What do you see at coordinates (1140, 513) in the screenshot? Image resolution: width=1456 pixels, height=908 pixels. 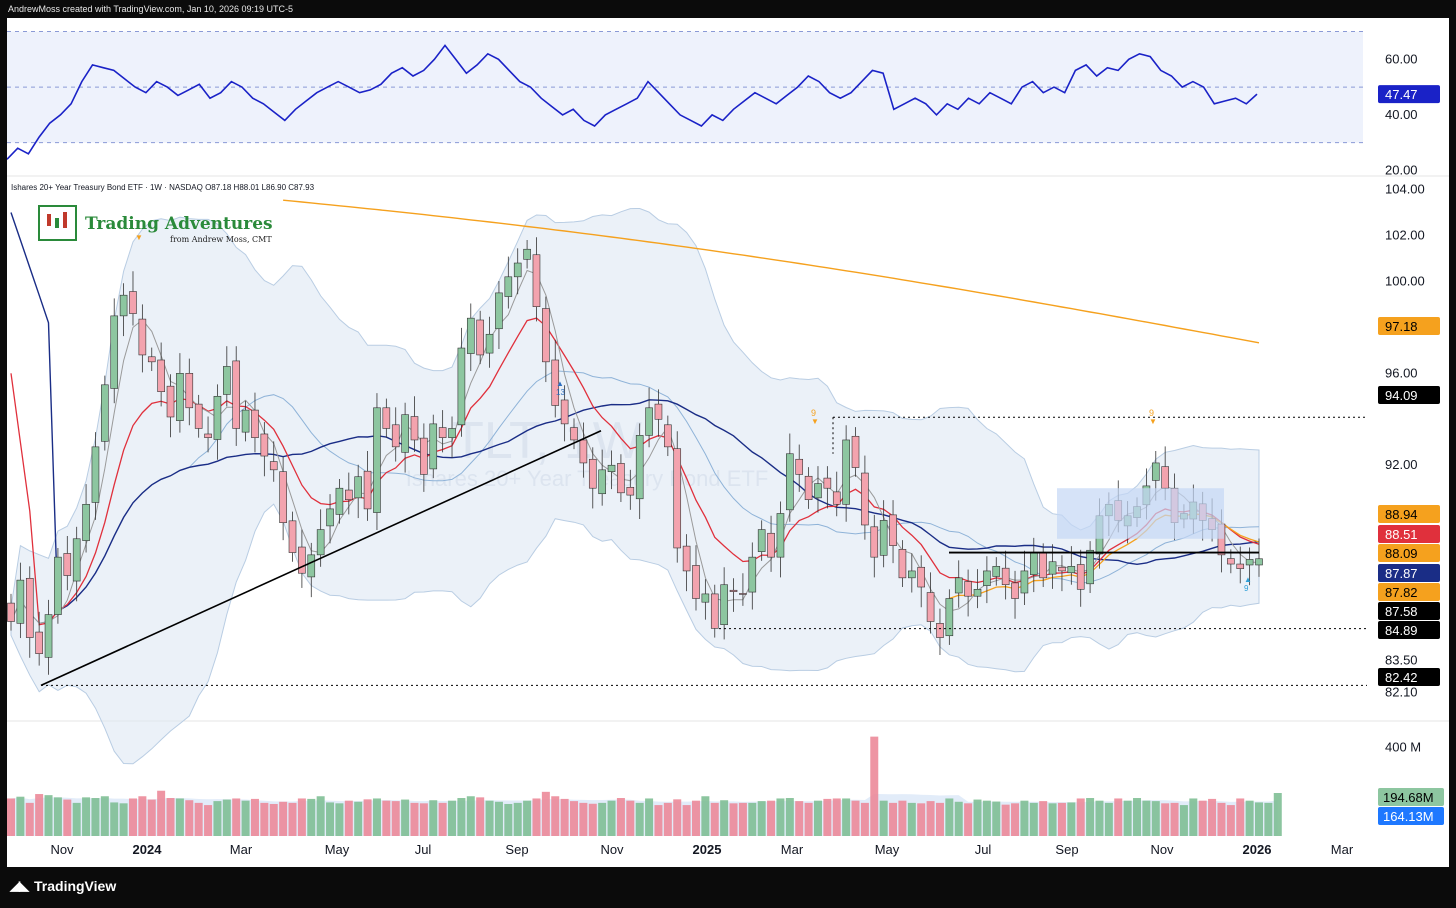 I see `consolidation-box` at bounding box center [1140, 513].